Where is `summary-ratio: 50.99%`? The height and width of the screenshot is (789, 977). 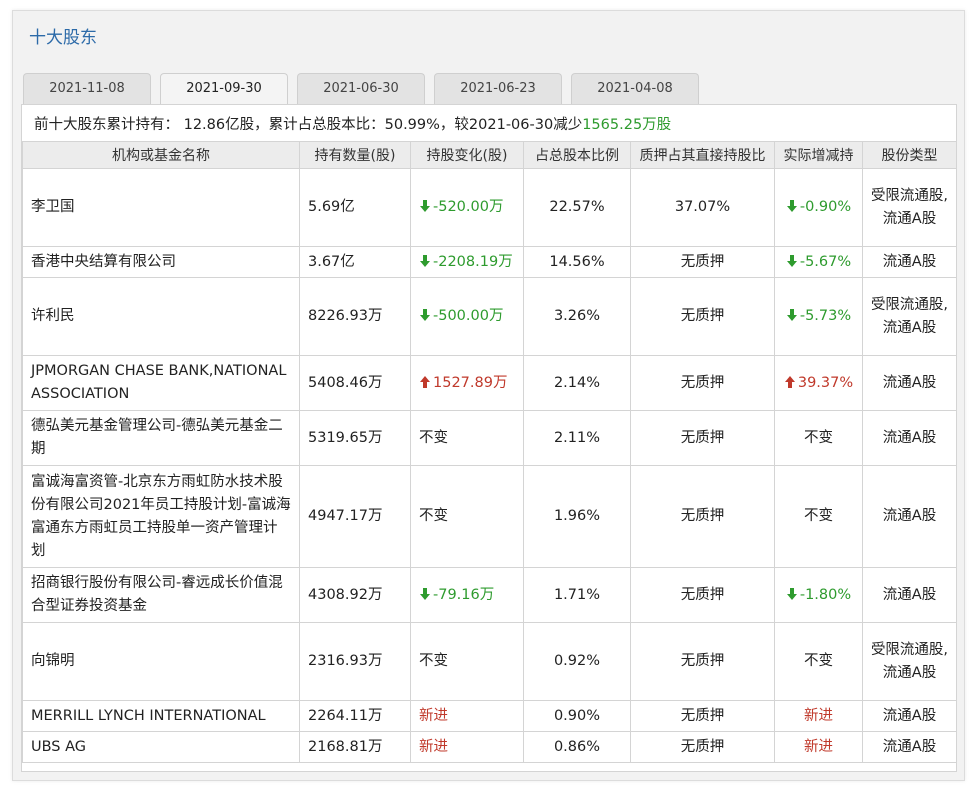 summary-ratio: 50.99% is located at coordinates (412, 125).